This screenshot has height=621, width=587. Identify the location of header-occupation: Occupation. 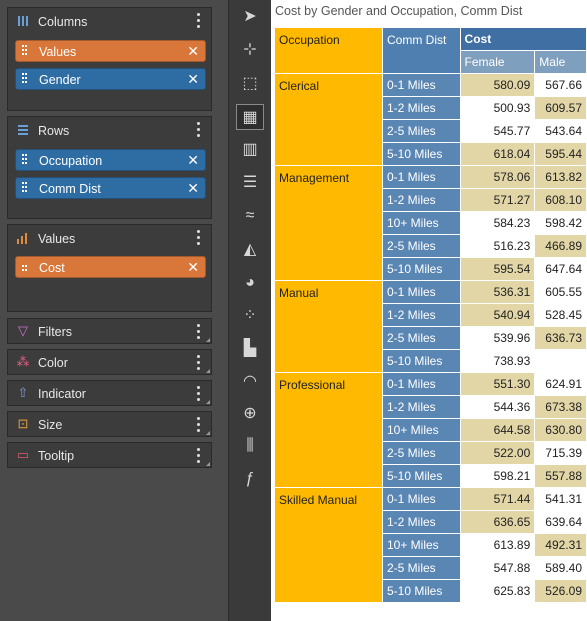
(328, 50).